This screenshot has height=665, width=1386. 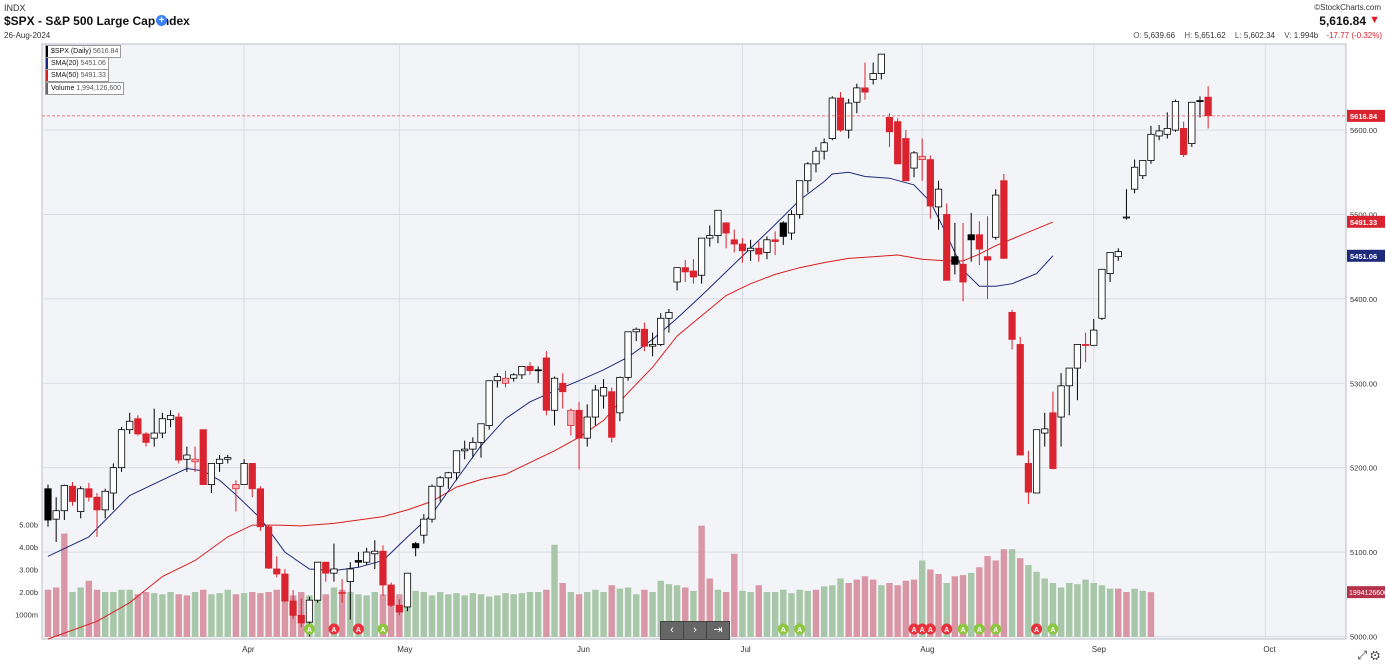 I want to click on price-tick-label: 5600.00, so click(x=1363, y=130).